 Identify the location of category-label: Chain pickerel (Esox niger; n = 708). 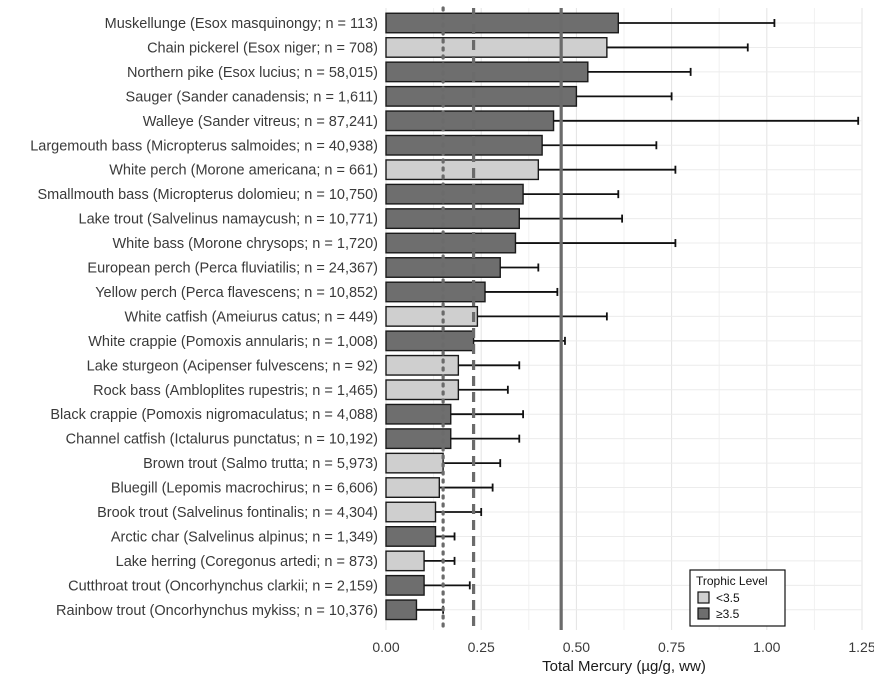
(262, 48).